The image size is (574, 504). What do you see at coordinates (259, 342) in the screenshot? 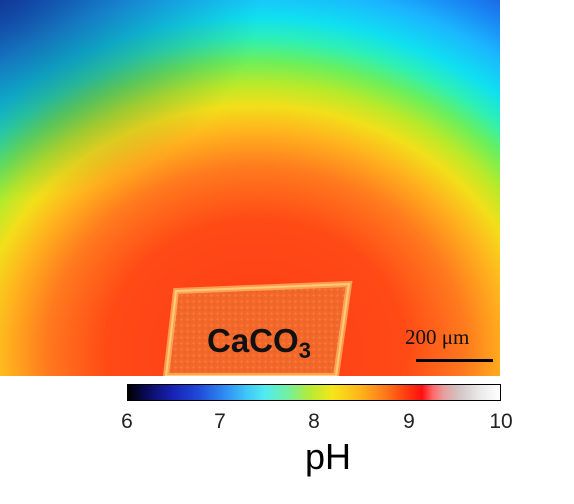
I see `caco3-label: CaCO3` at bounding box center [259, 342].